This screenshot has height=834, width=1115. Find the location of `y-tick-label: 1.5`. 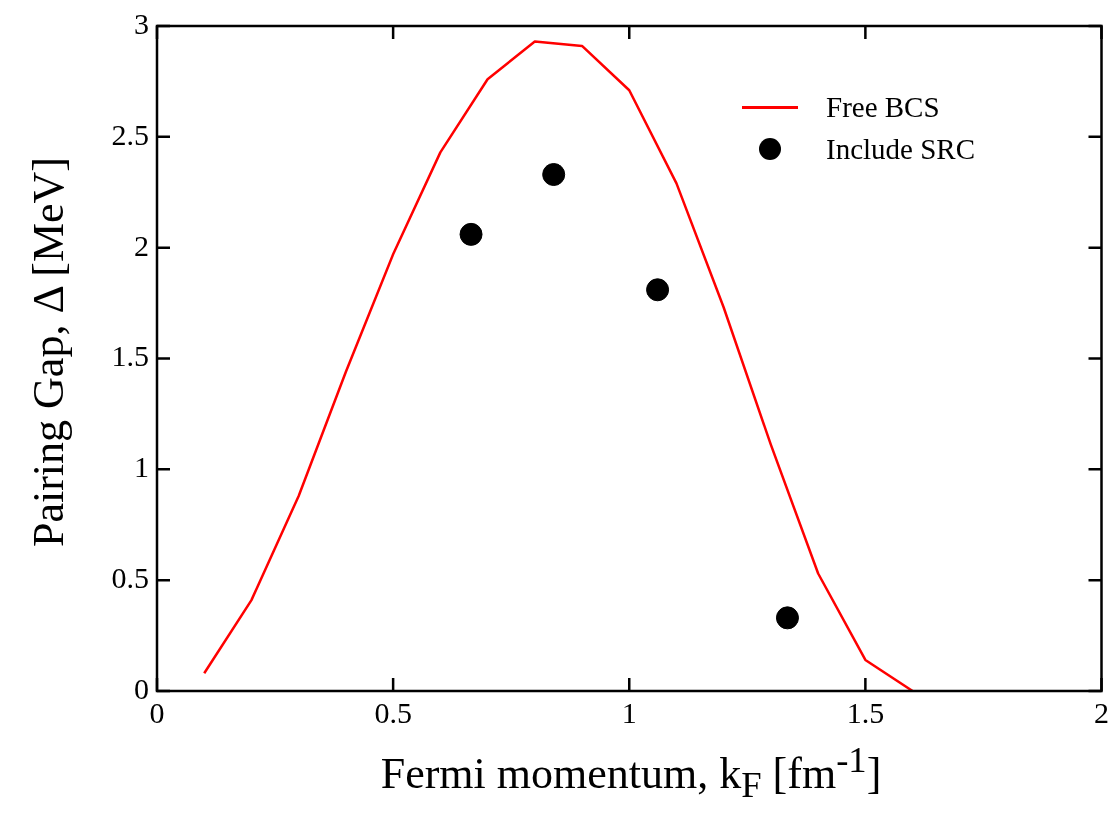

y-tick-label: 1.5 is located at coordinates (130, 356).